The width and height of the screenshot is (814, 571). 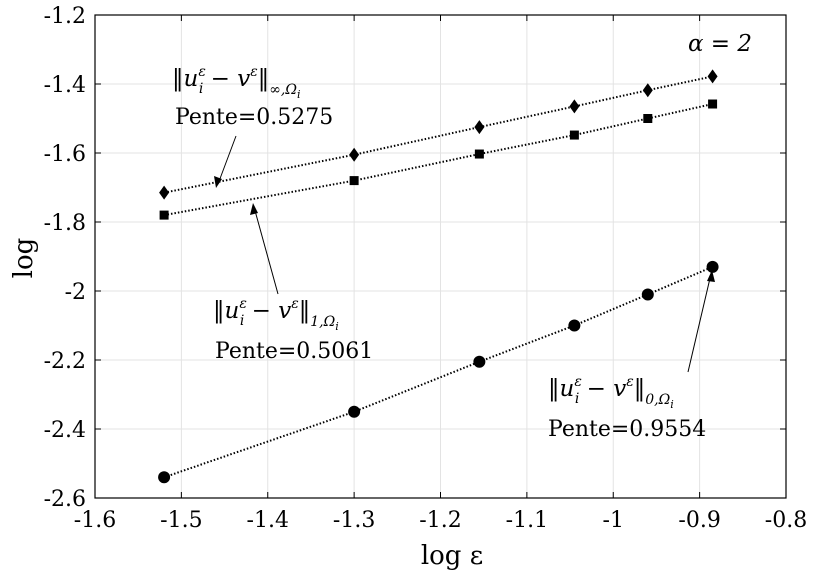 What do you see at coordinates (254, 209) in the screenshot?
I see `one-norm-arrowhead` at bounding box center [254, 209].